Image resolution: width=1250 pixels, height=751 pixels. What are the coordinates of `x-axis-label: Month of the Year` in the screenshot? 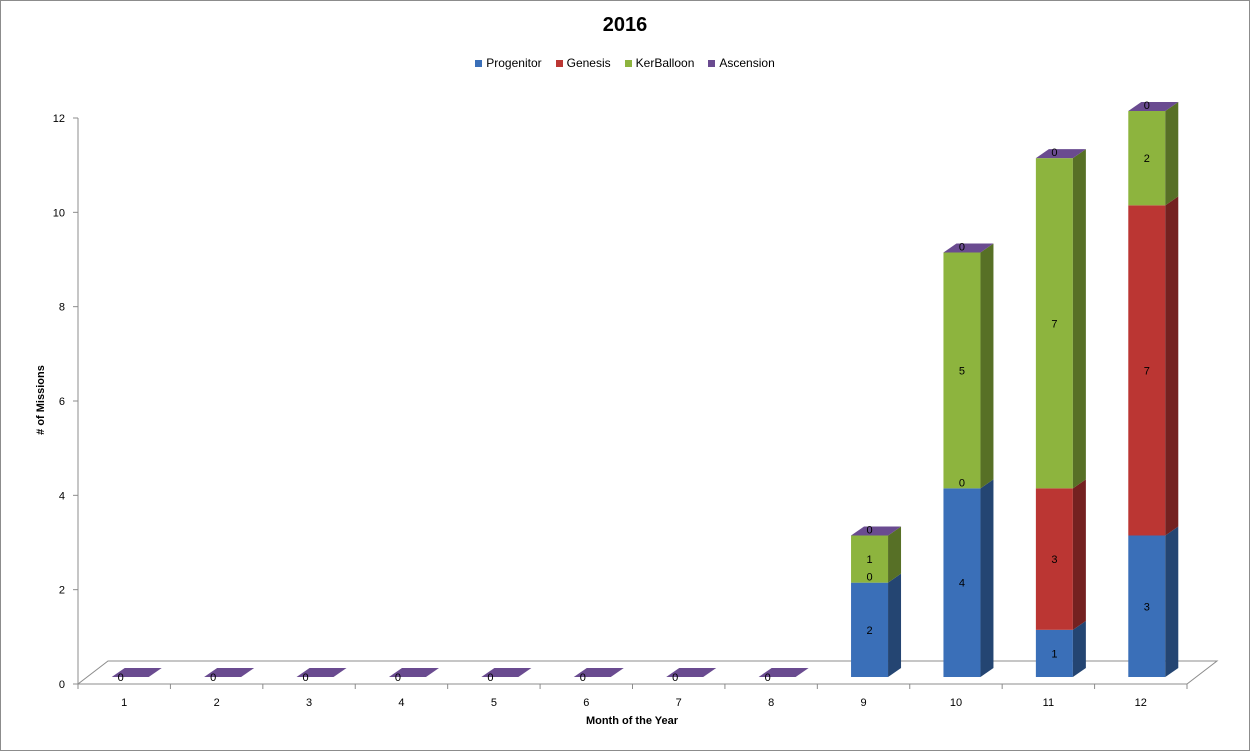 It's located at (632, 721).